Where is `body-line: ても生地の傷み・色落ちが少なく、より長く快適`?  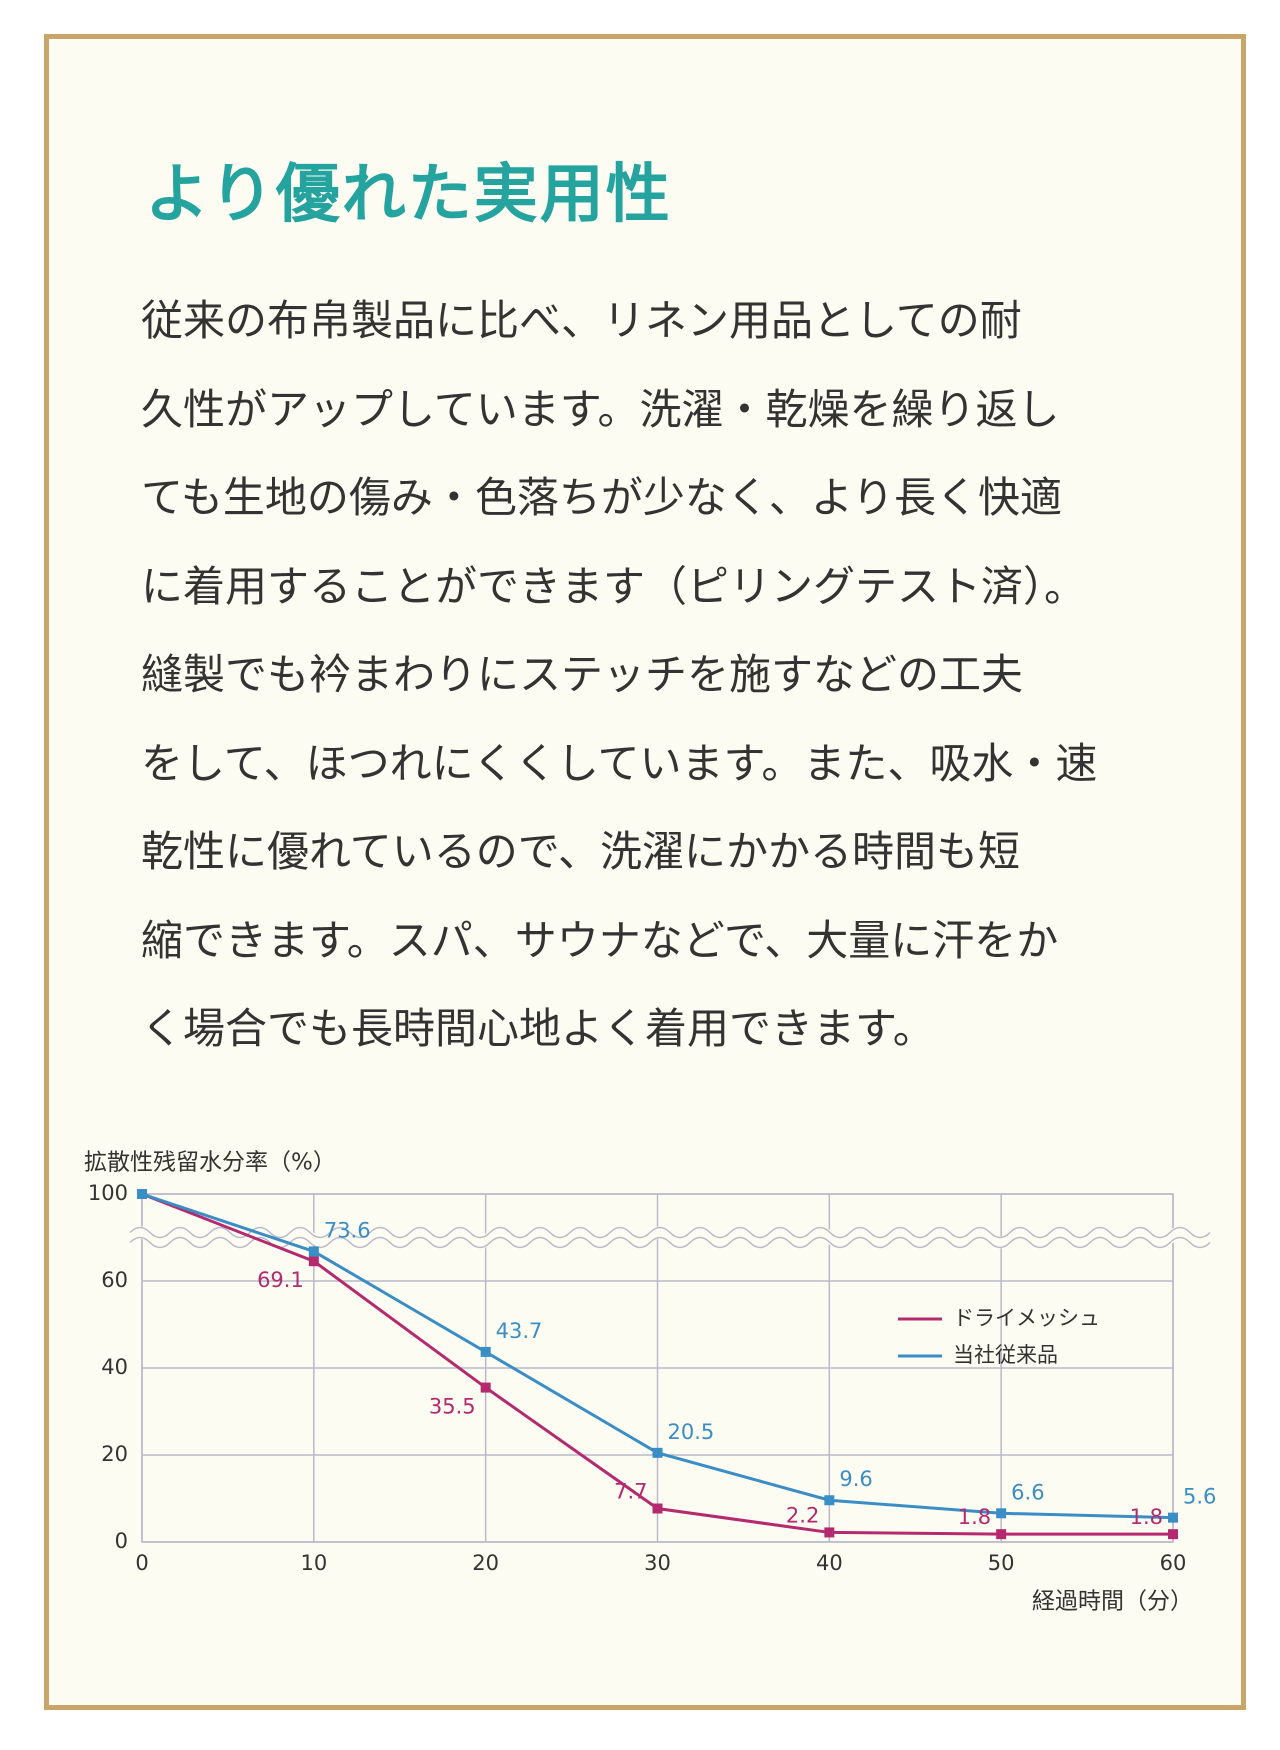 body-line: ても生地の傷み・色落ちが少なく、より長く快適 is located at coordinates (602, 497).